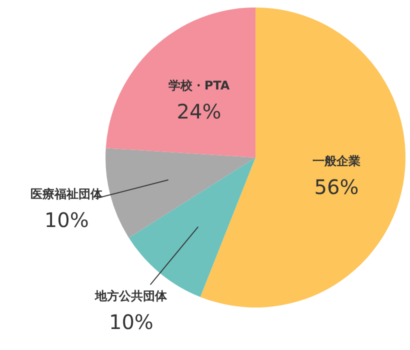 The image size is (410, 350). I want to click on data-label: 24%, so click(199, 111).